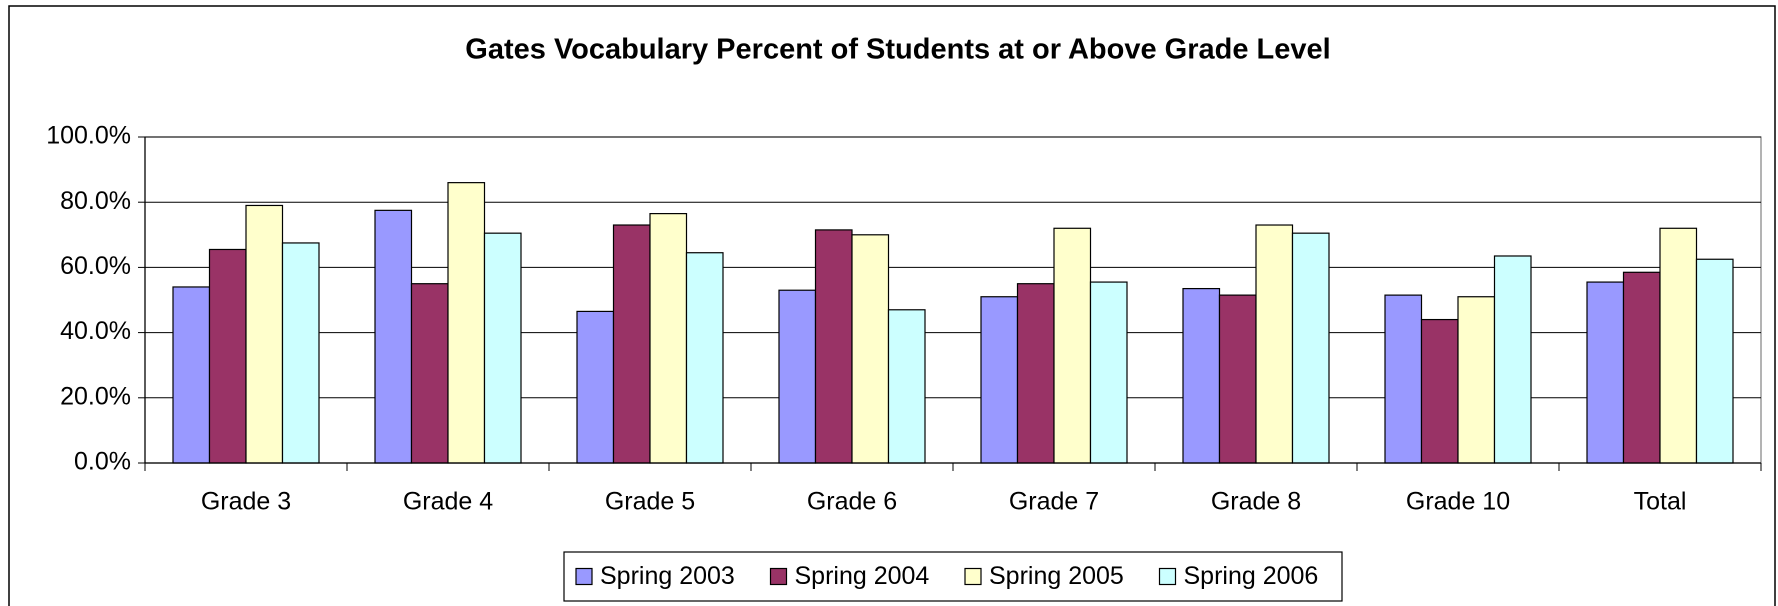 This screenshot has width=1778, height=606. I want to click on y-tick-label: 0.0%, so click(102, 462).